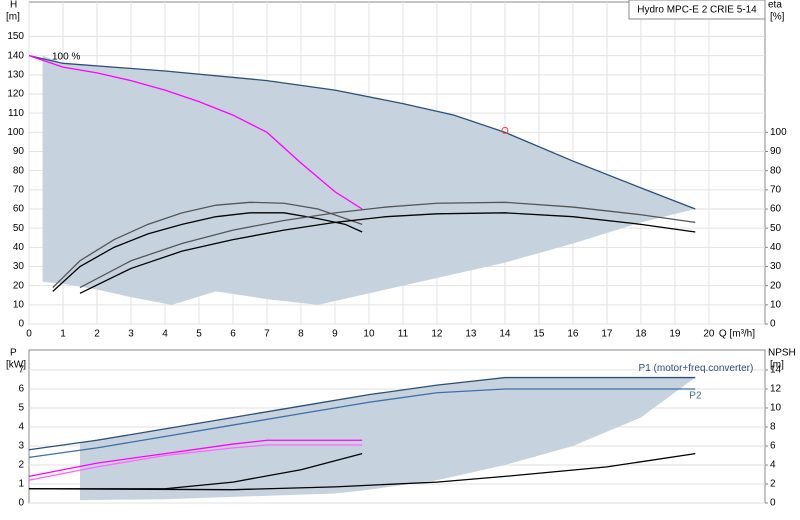 Image resolution: width=800 pixels, height=520 pixels. What do you see at coordinates (21, 389) in the screenshot?
I see `y-tick-label: 6` at bounding box center [21, 389].